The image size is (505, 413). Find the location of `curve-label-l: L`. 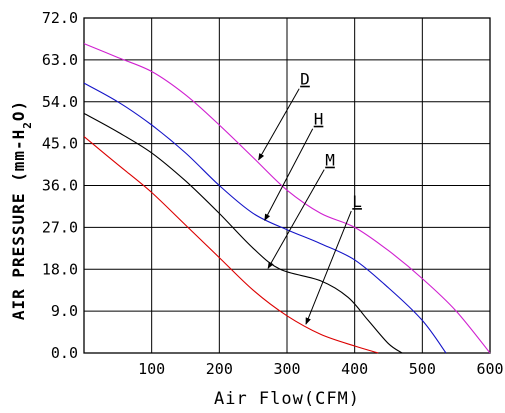

curve-label-l: L is located at coordinates (357, 201).